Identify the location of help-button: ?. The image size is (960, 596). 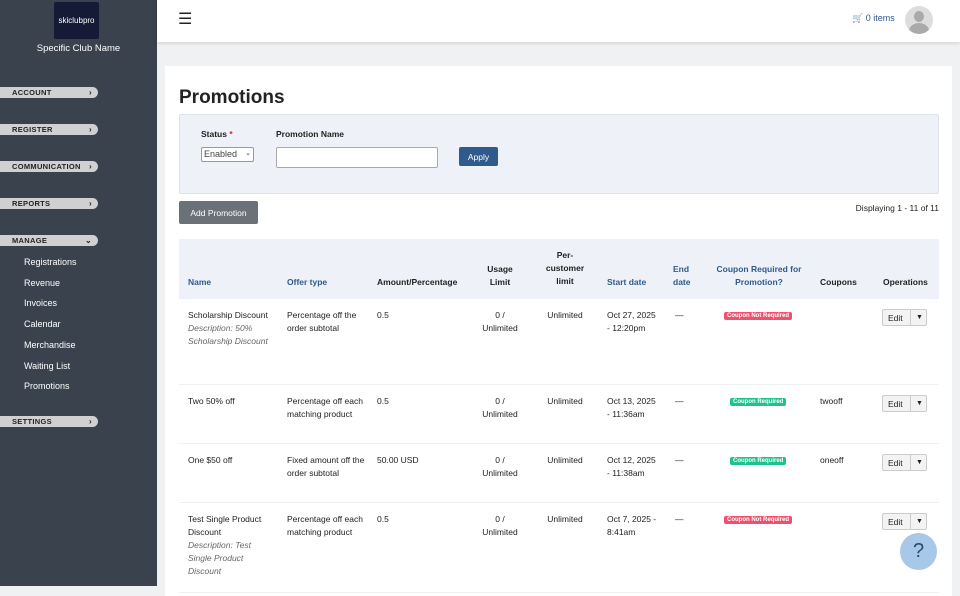
(918, 551).